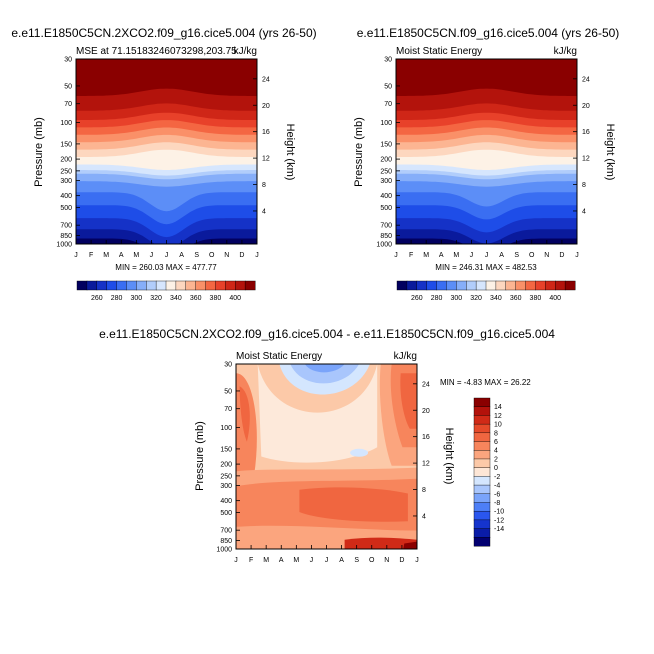 The height and width of the screenshot is (654, 654). What do you see at coordinates (117, 298) in the screenshot?
I see `colorbar-label: 280` at bounding box center [117, 298].